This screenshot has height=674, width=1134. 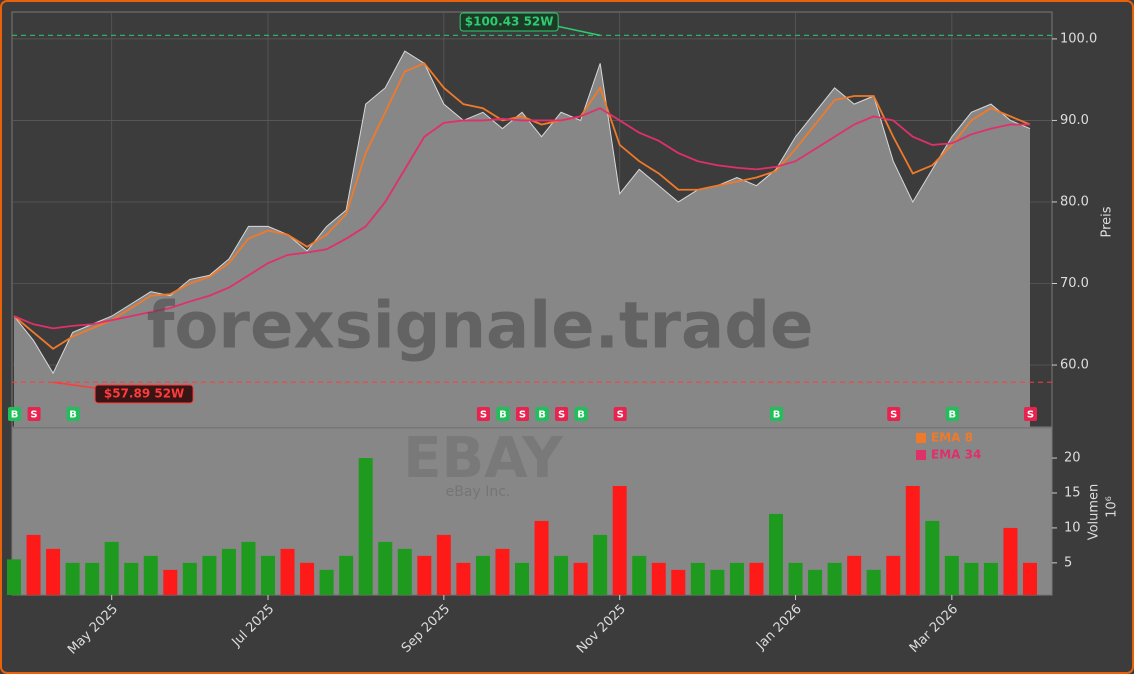 I want to click on legend-swatch, so click(x=921, y=455).